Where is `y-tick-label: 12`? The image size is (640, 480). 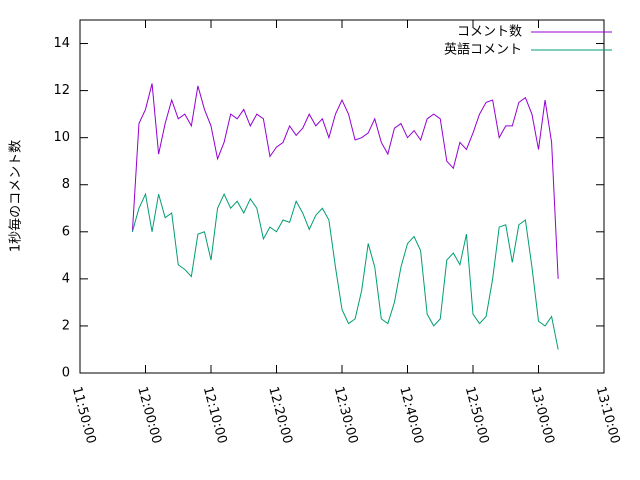
y-tick-label: 12 is located at coordinates (61, 90).